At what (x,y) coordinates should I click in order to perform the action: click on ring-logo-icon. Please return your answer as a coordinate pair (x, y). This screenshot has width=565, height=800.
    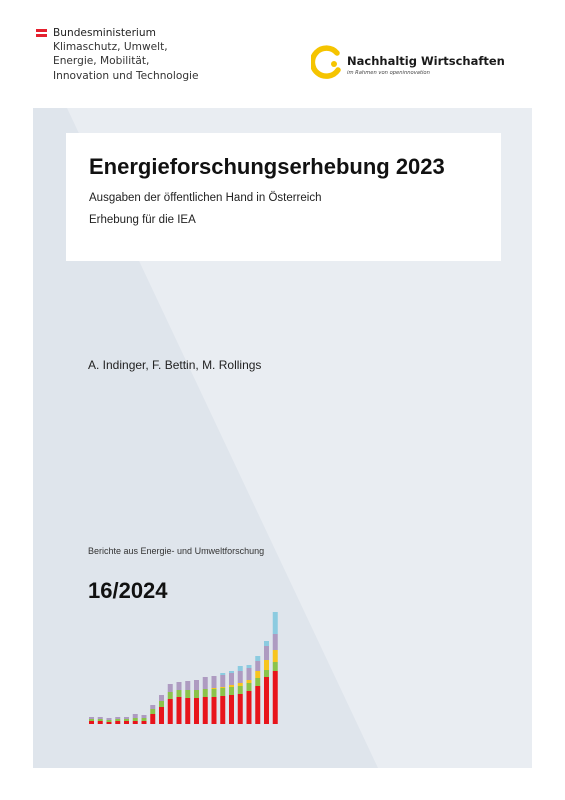
    Looking at the image, I should click on (326, 62).